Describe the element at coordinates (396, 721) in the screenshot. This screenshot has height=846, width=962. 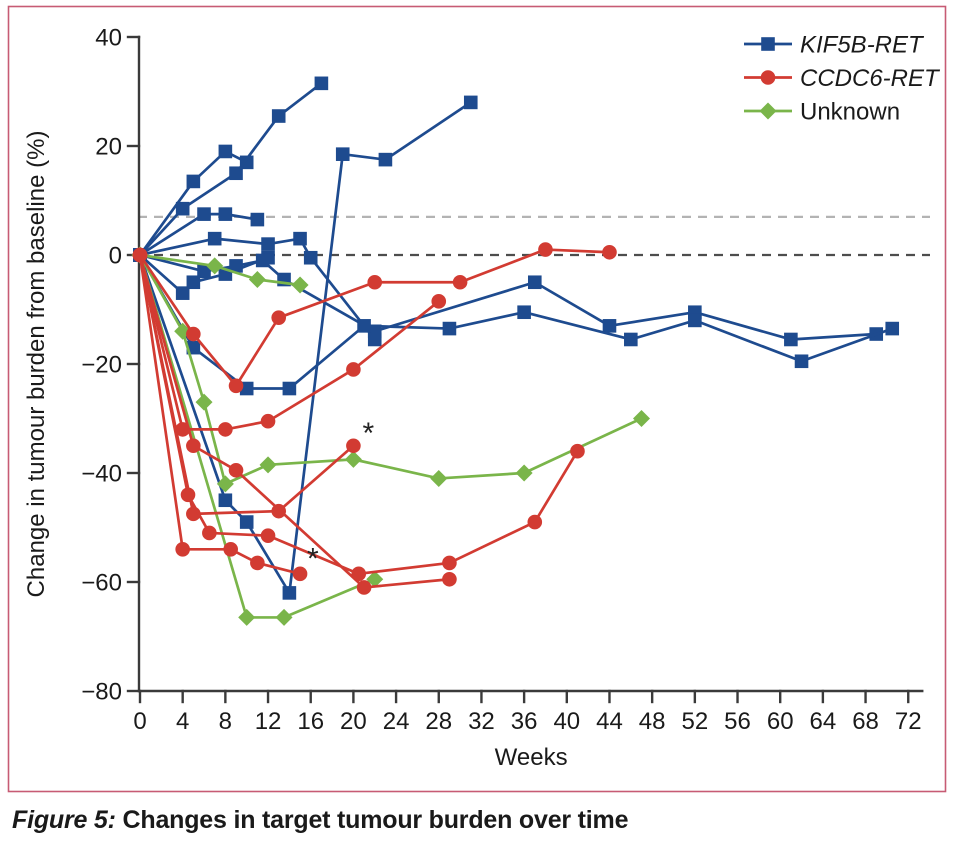
I see `x-tick-label: 24` at that location.